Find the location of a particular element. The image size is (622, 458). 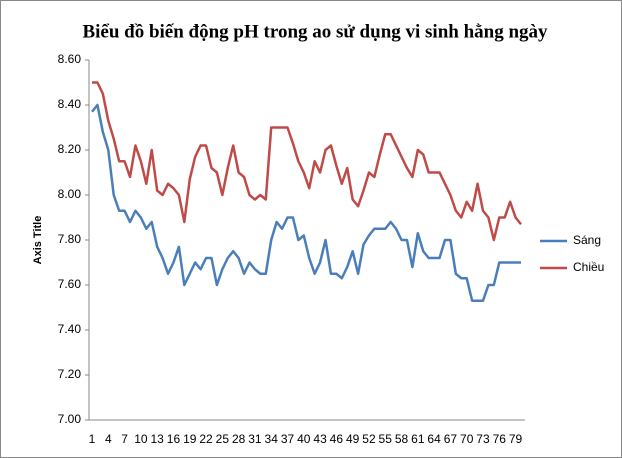

y-tick-label: 8.00 is located at coordinates (70, 194).